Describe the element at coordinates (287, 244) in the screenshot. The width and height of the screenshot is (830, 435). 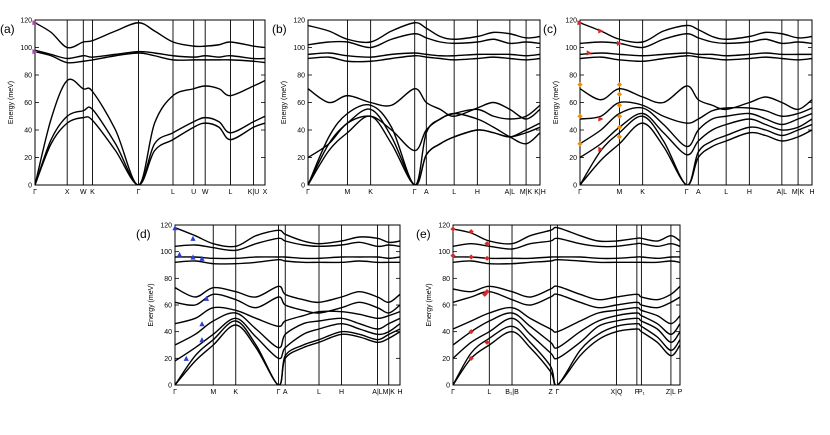
I see `band-line-B10` at that location.